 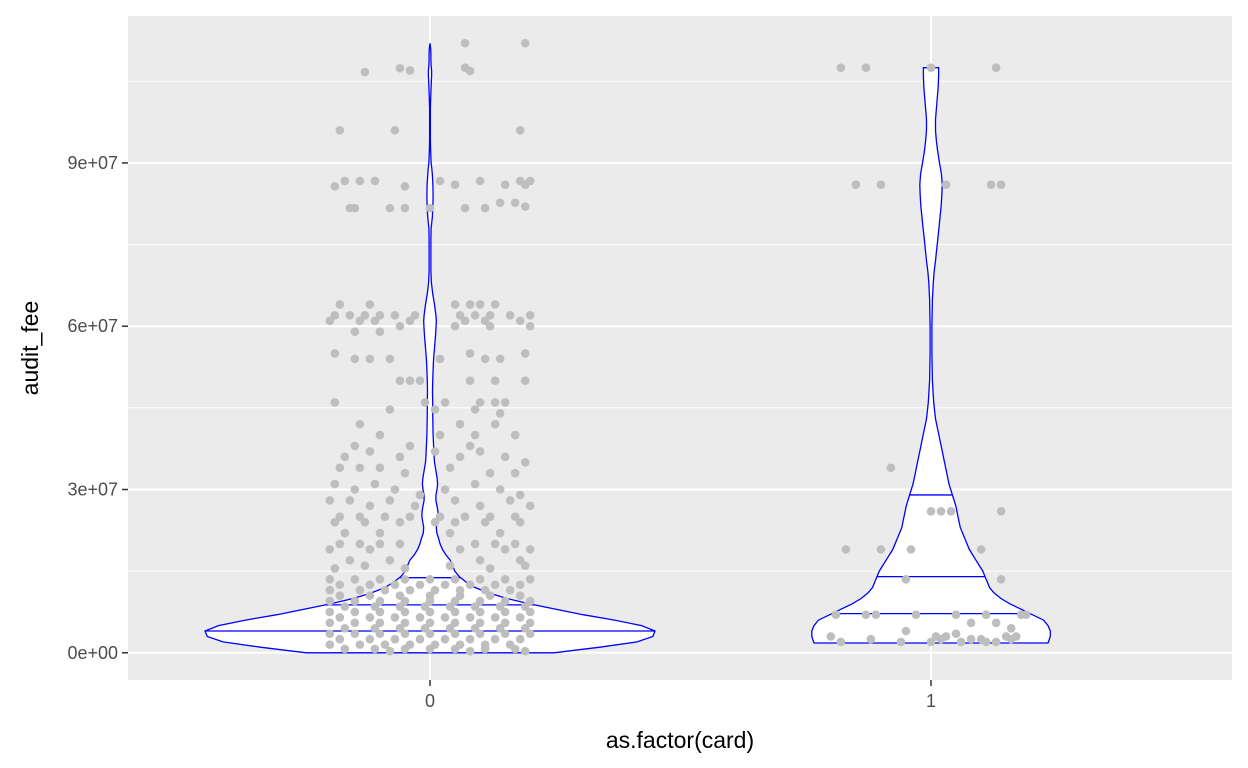 What do you see at coordinates (680, 740) in the screenshot?
I see `x-axis-title: as.factor(card)` at bounding box center [680, 740].